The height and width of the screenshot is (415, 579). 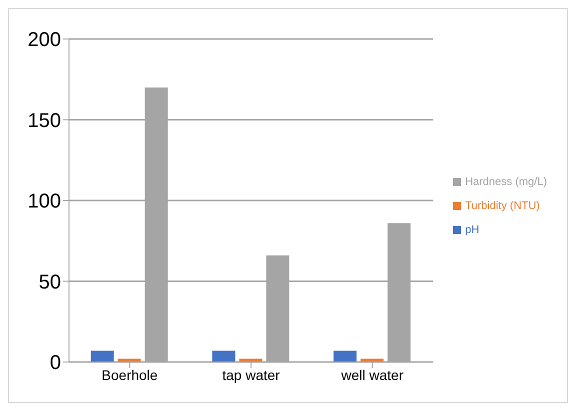 I want to click on x-tick-label: Boerhole, so click(x=130, y=374).